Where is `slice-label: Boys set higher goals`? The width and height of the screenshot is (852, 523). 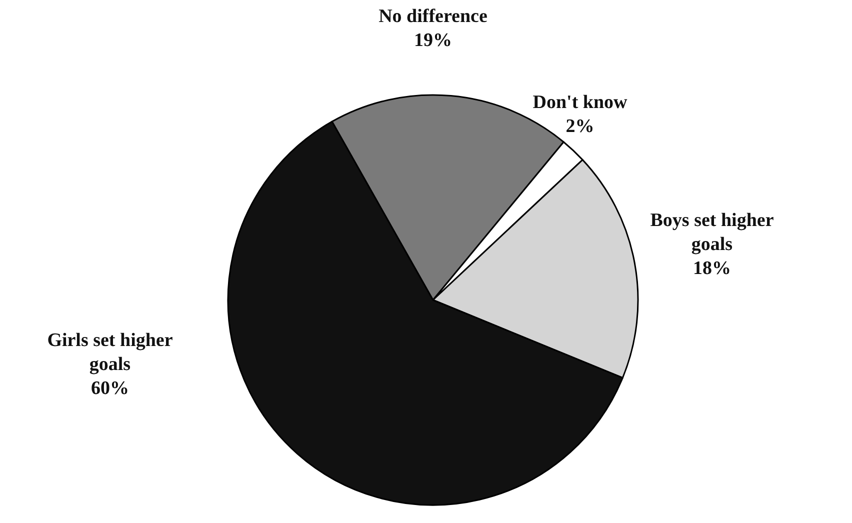 slice-label: Boys set higher goals is located at coordinates (712, 232).